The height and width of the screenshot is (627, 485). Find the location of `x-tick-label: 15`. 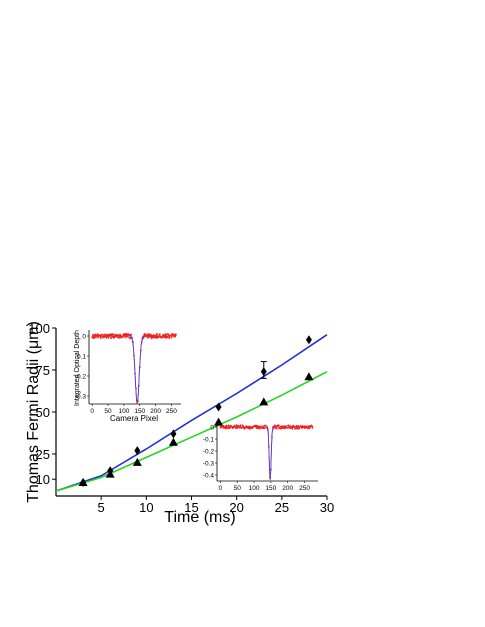

x-tick-label: 15 is located at coordinates (191, 507).